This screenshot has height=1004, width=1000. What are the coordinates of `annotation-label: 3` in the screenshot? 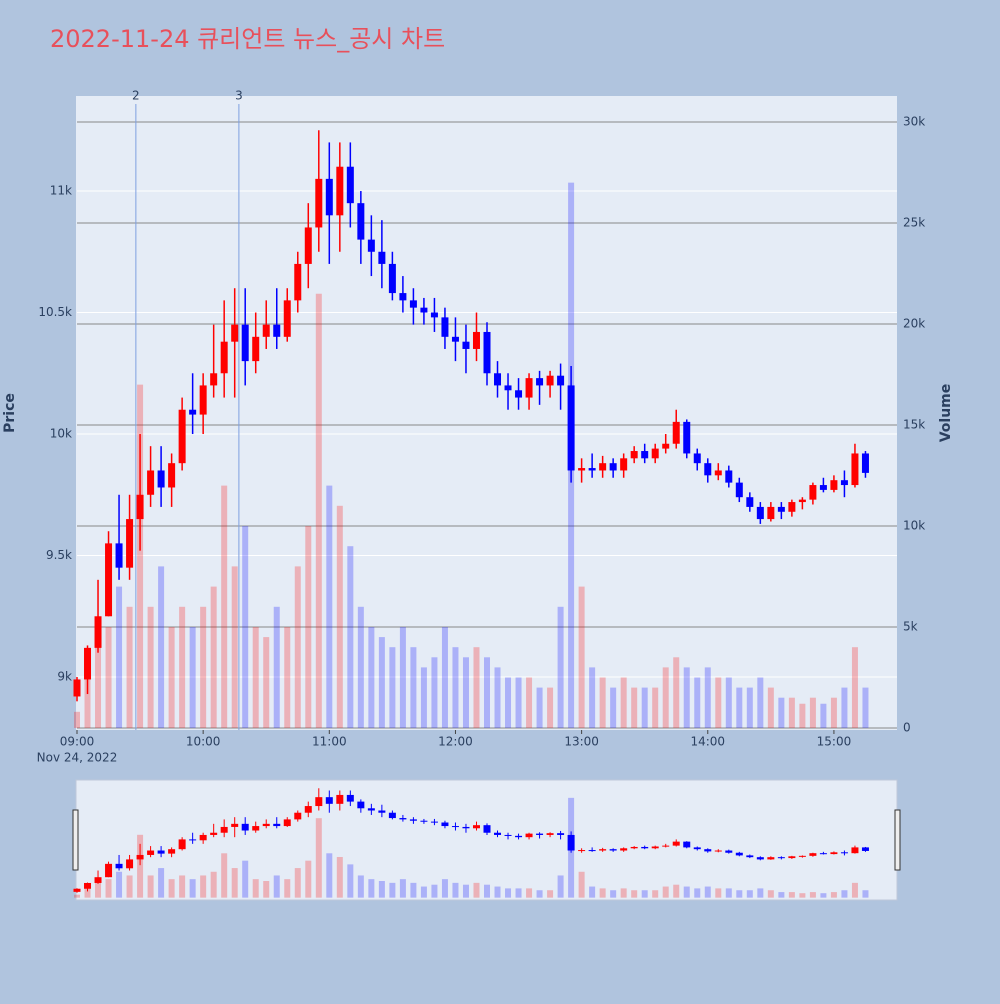 It's located at (239, 96).